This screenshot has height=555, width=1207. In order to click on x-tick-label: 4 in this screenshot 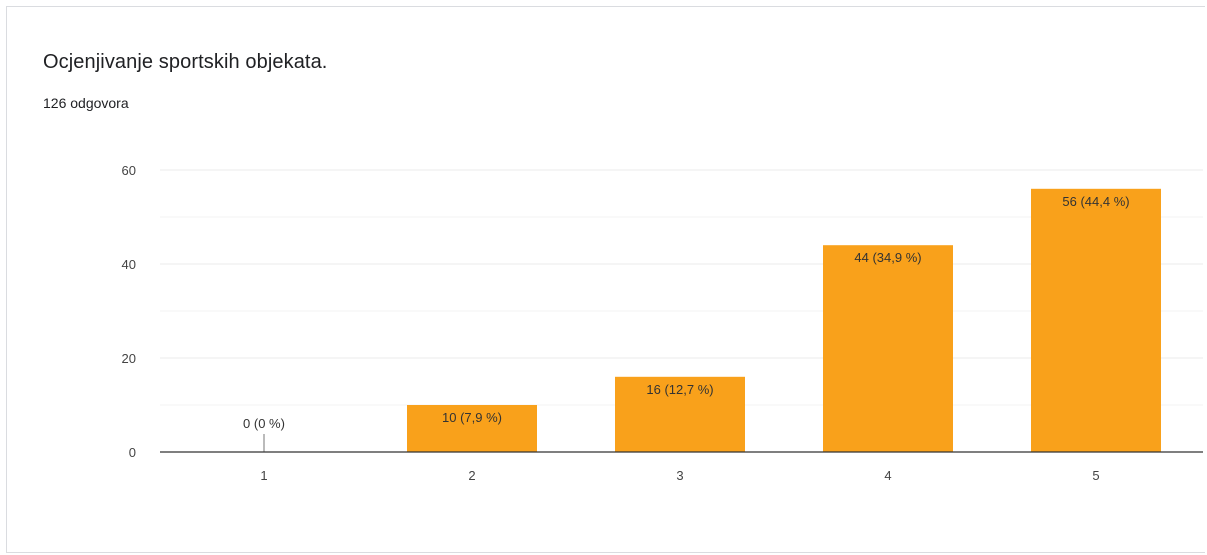, I will do `click(887, 475)`.